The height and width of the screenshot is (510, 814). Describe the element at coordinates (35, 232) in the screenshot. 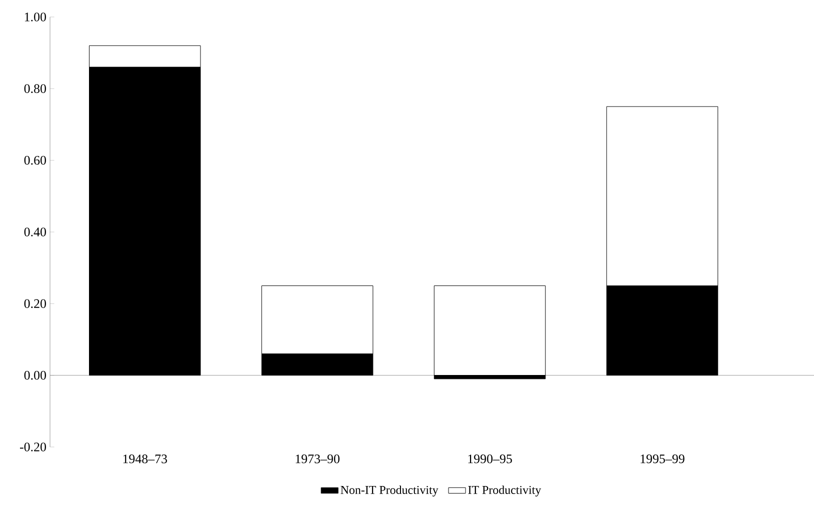

I see `y-tick-label: 0.40` at that location.